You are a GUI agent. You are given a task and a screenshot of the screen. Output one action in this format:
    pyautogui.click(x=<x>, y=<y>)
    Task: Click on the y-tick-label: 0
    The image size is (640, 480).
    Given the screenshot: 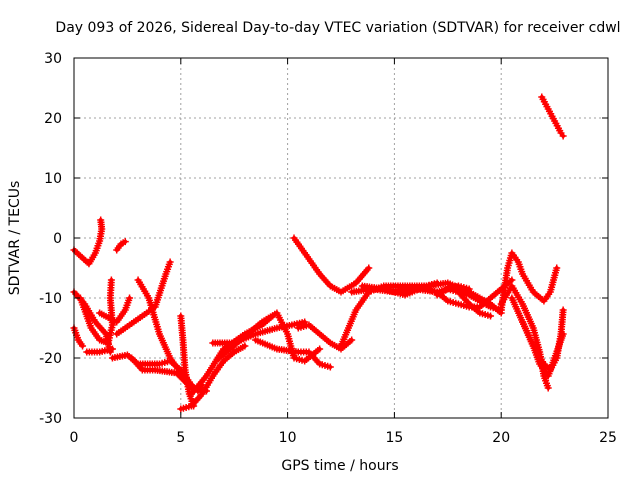 What is the action you would take?
    pyautogui.click(x=57, y=239)
    